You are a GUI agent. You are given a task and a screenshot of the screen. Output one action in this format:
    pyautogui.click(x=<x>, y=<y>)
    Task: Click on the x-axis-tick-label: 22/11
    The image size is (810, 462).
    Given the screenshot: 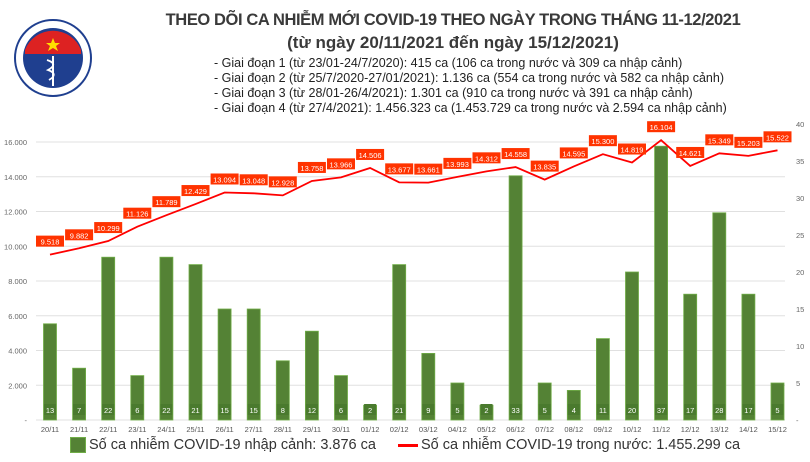 What is the action you would take?
    pyautogui.click(x=108, y=429)
    